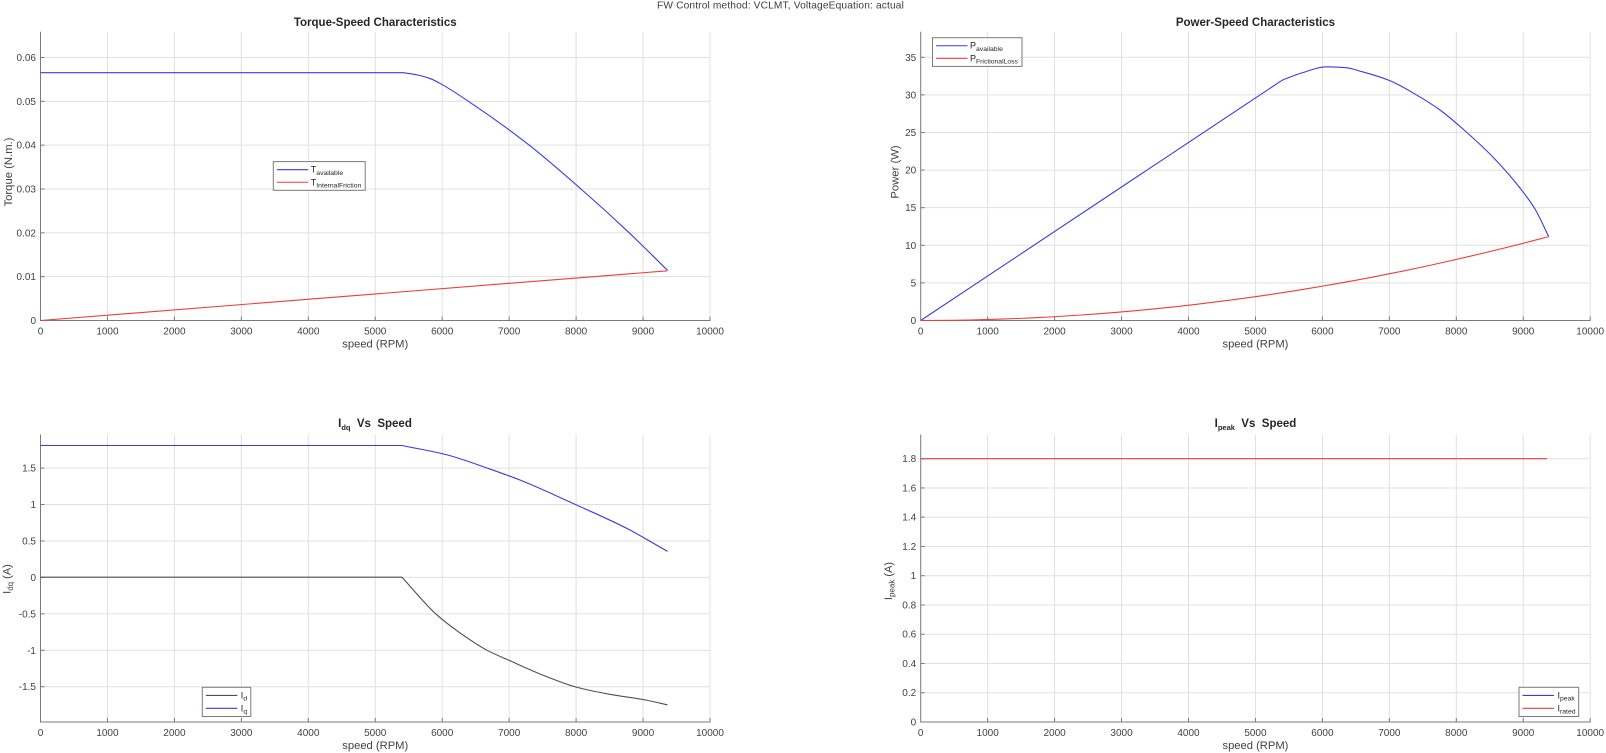 This screenshot has height=753, width=1606. Describe the element at coordinates (909, 664) in the screenshot. I see `svg-text: 0.4` at that location.